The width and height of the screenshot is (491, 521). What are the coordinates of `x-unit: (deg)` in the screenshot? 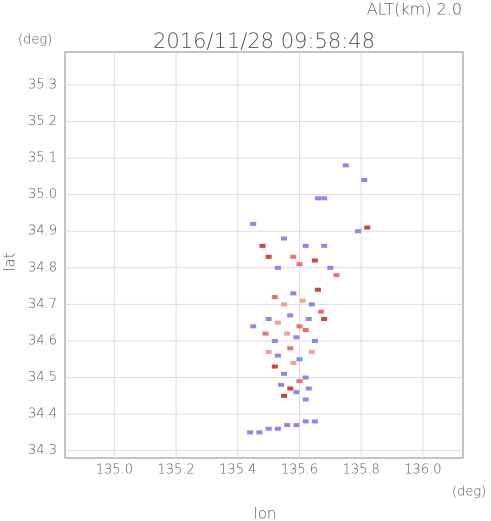 It's located at (469, 492).